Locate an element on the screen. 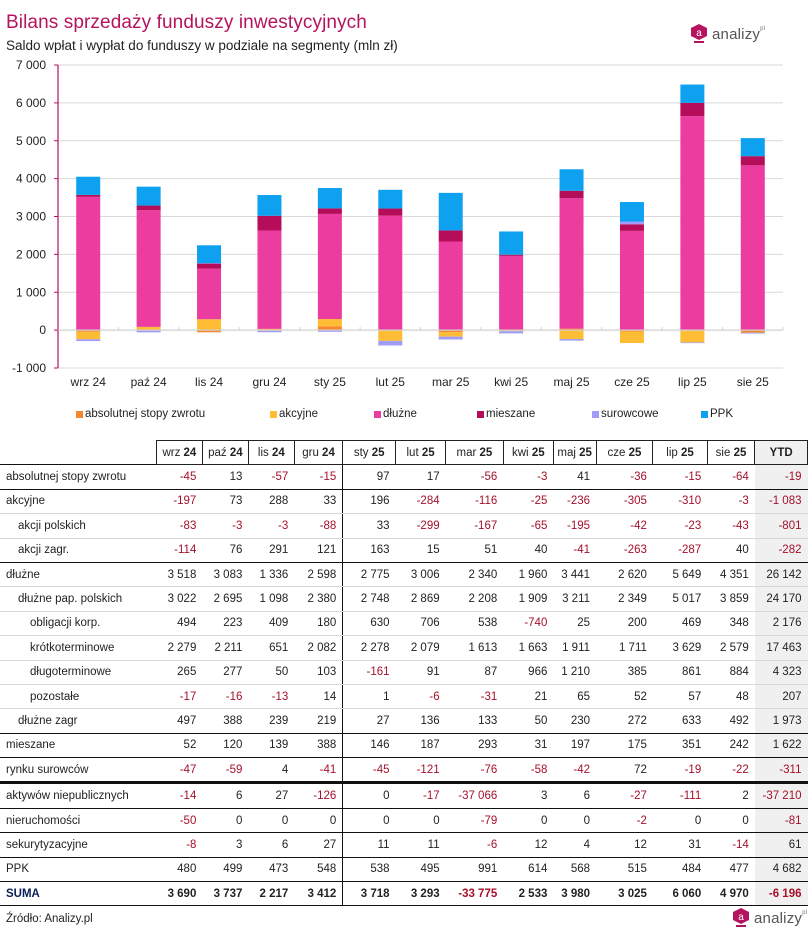 The height and width of the screenshot is (938, 808). table-cell: 3 441 is located at coordinates (575, 575).